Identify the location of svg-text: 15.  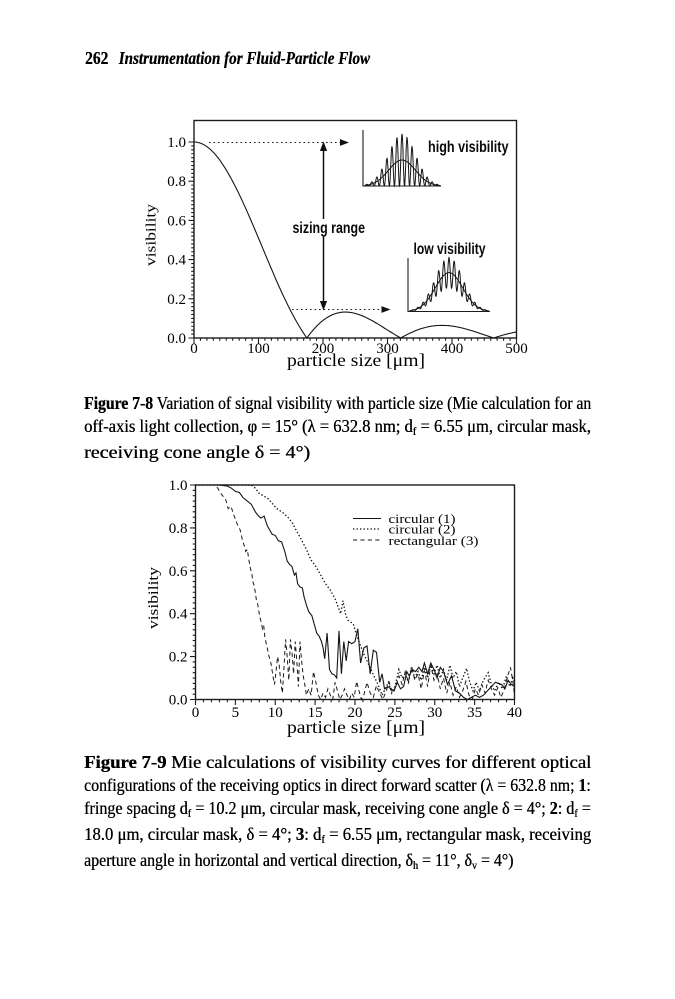
(315, 713).